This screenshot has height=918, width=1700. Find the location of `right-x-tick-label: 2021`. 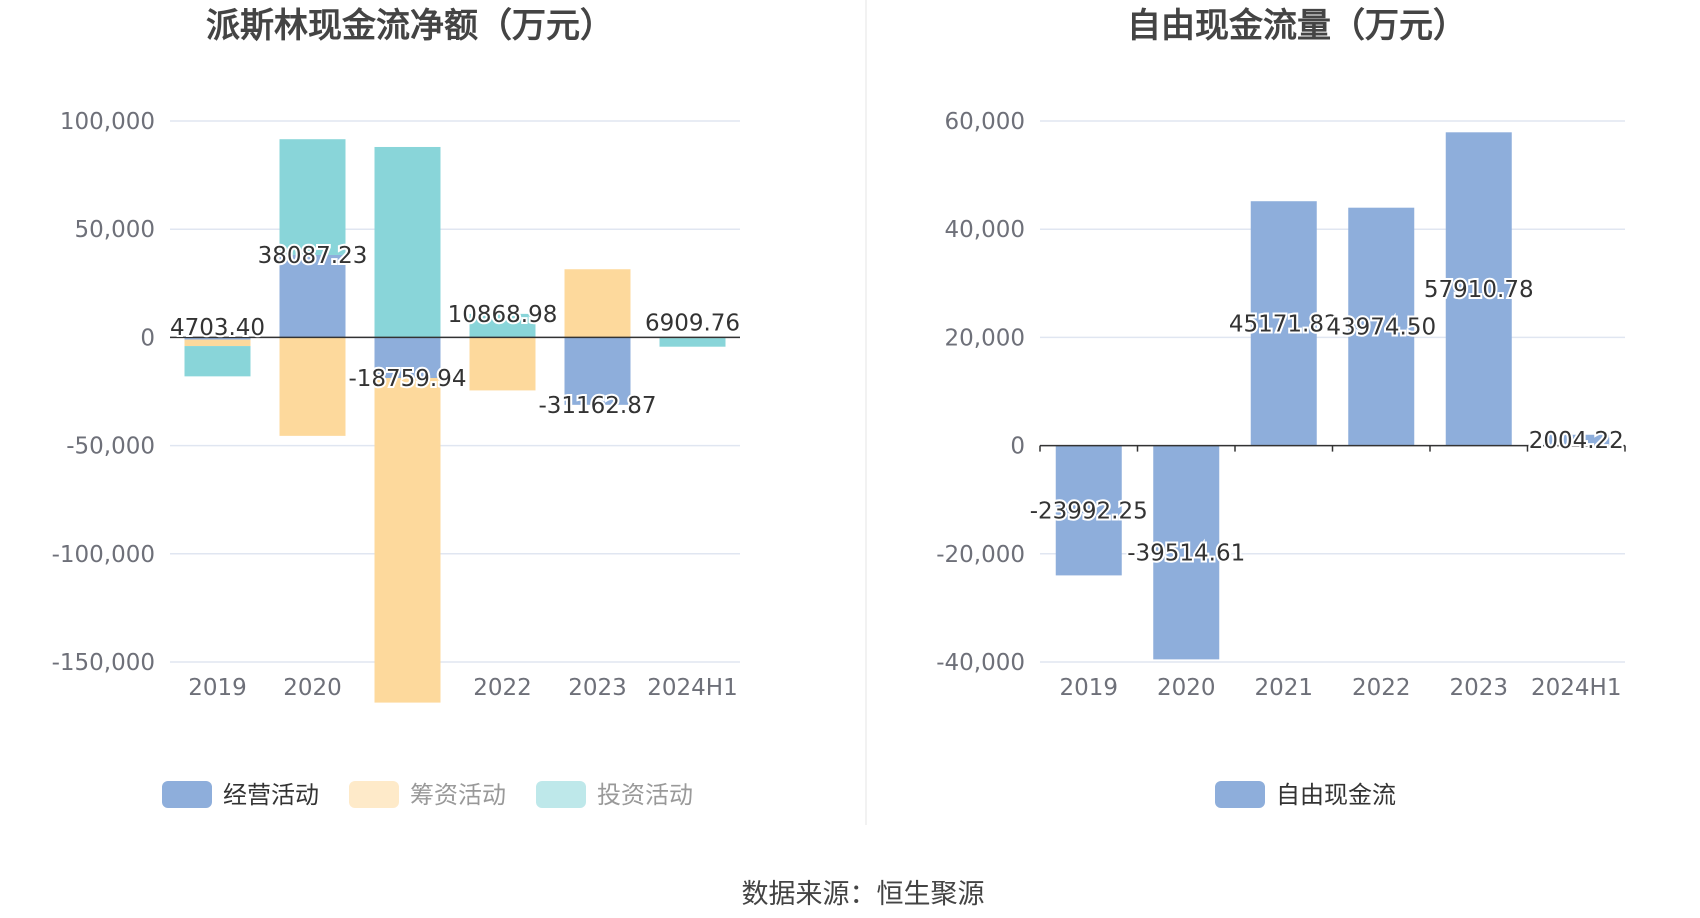

right-x-tick-label: 2021 is located at coordinates (1283, 688).